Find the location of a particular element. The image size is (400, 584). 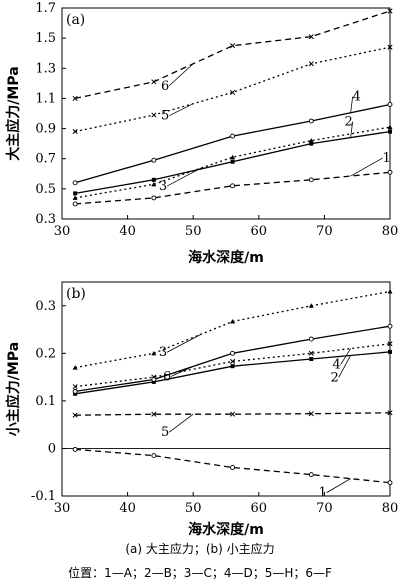

position-legend: 位置：1—A；2—B；3—C；4—D；5—H；6—F is located at coordinates (200, 573).